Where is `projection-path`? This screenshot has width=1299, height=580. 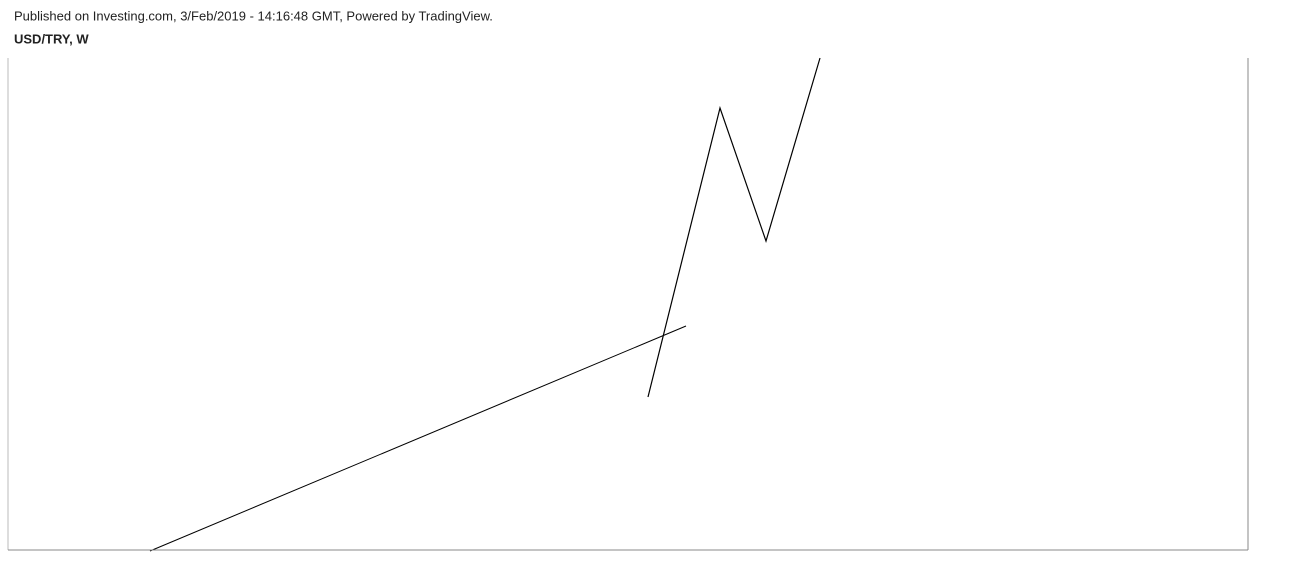 projection-path is located at coordinates (734, 227).